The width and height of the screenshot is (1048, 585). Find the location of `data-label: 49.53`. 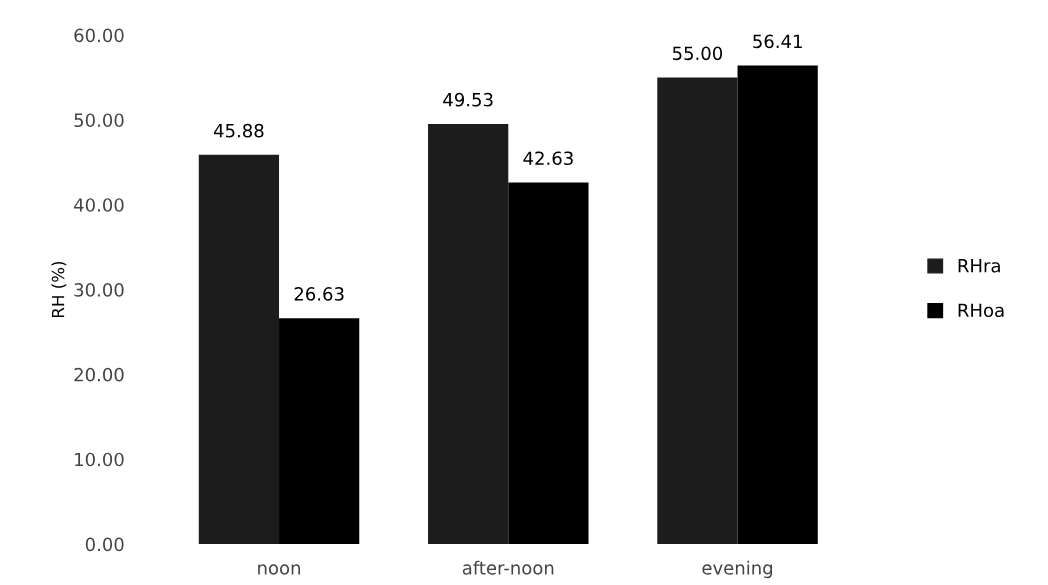

data-label: 49.53 is located at coordinates (468, 99).